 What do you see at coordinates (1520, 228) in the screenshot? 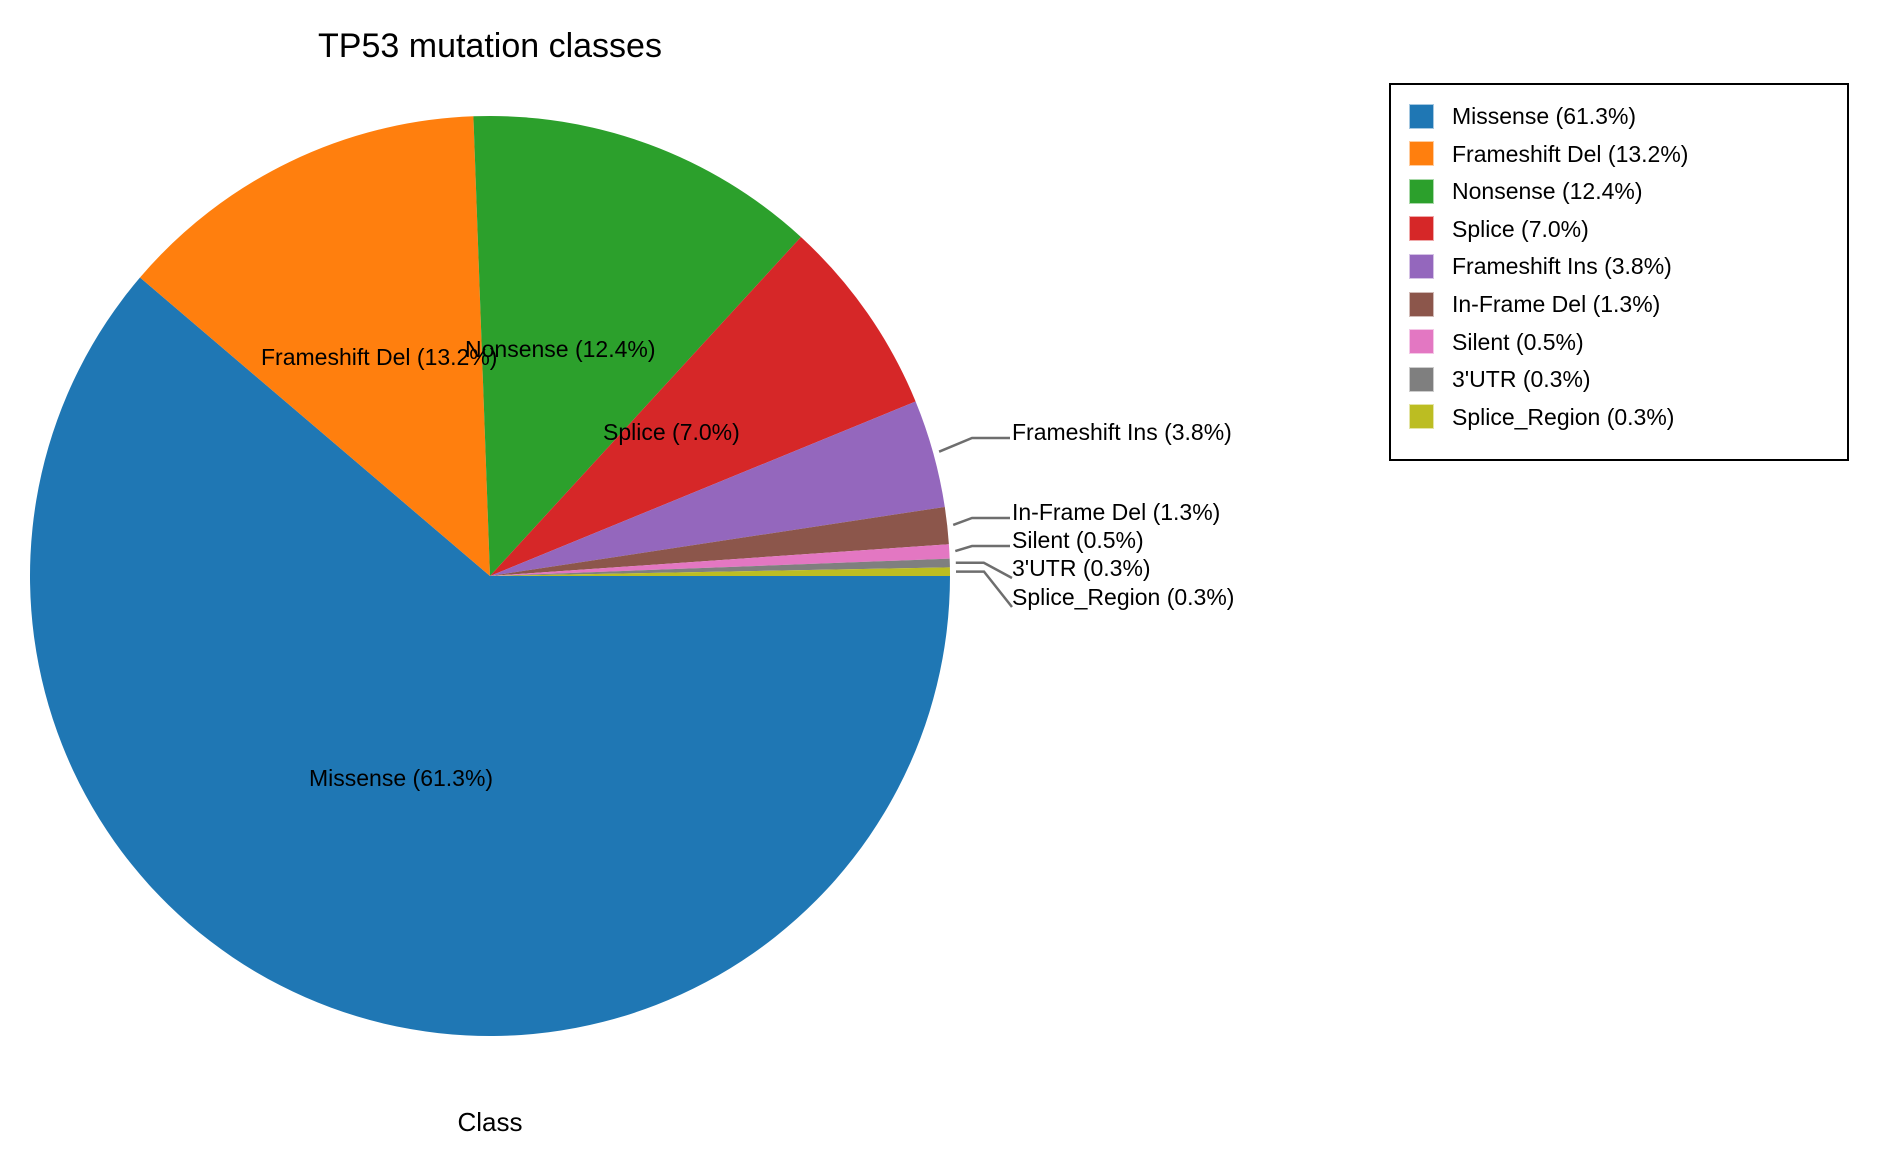
I see `legend-label: Splice (7.0%)` at bounding box center [1520, 228].